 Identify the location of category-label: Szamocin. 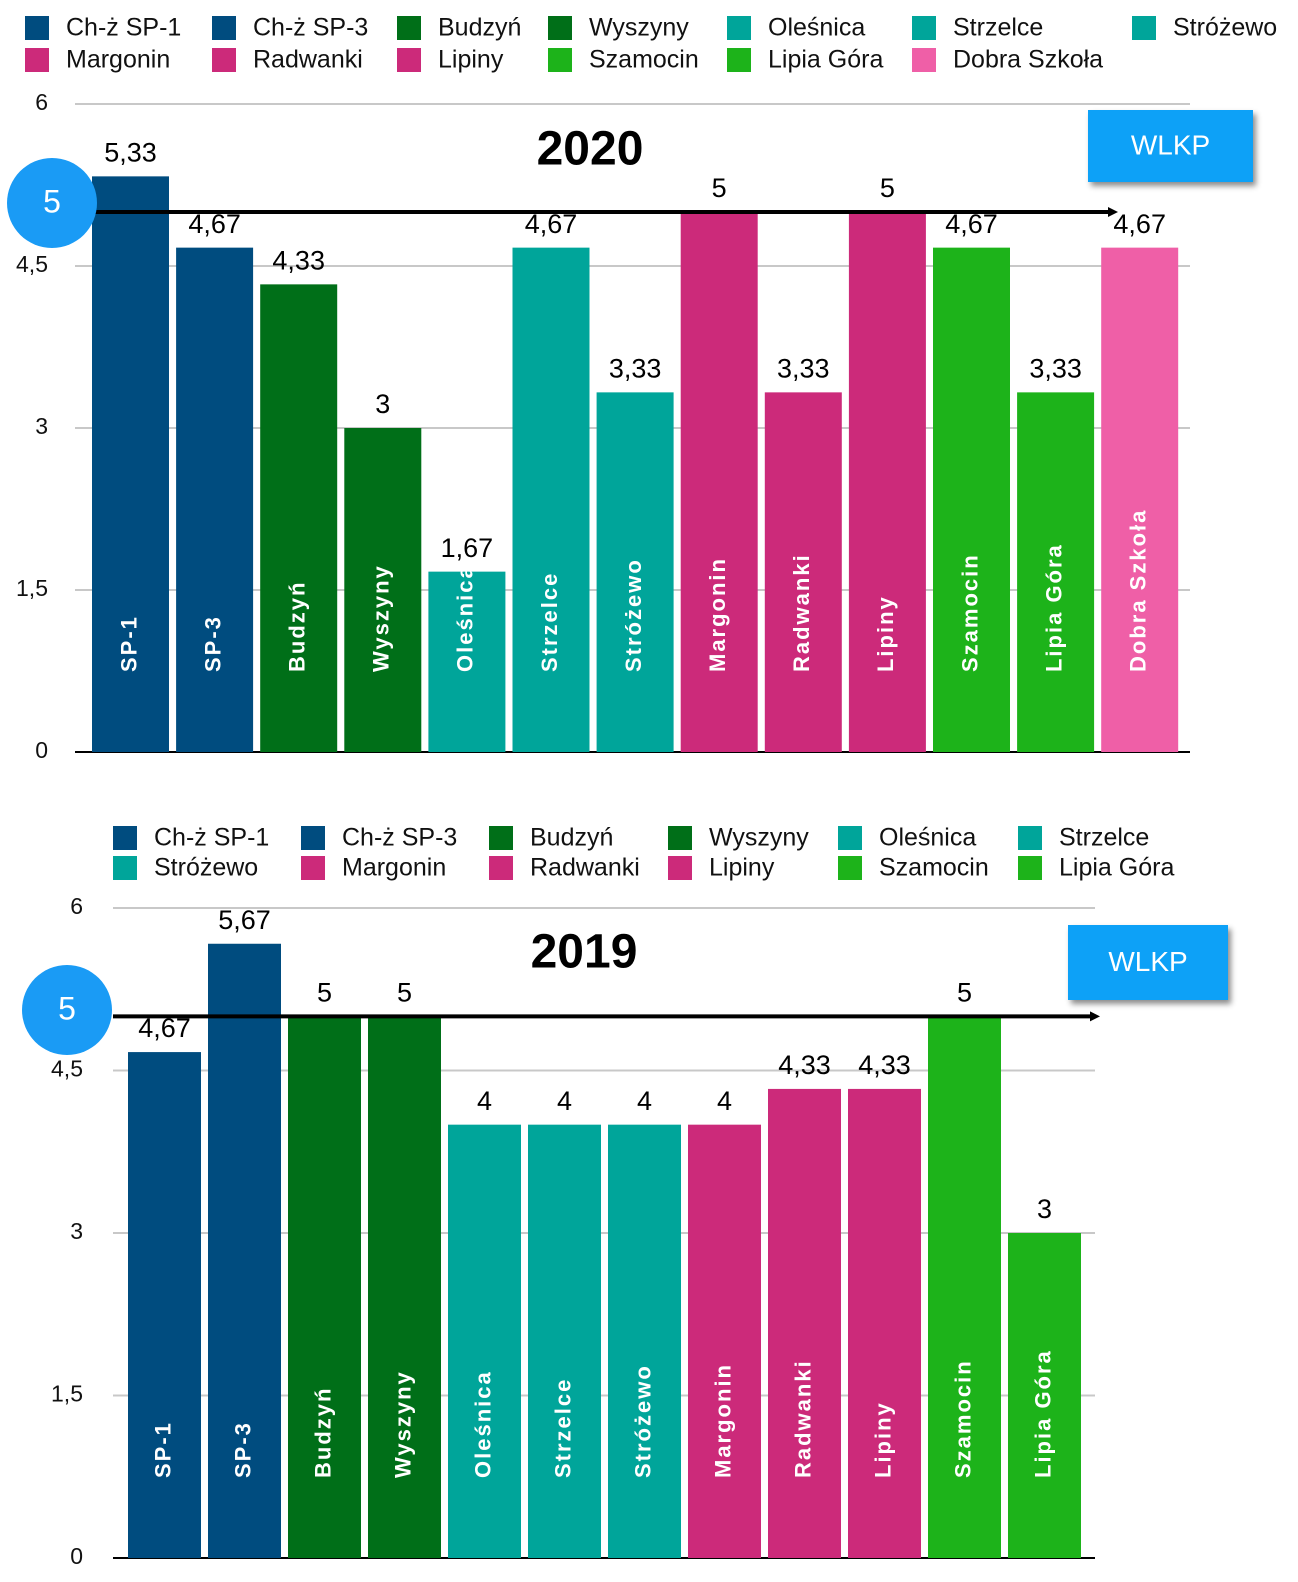
(962, 1418).